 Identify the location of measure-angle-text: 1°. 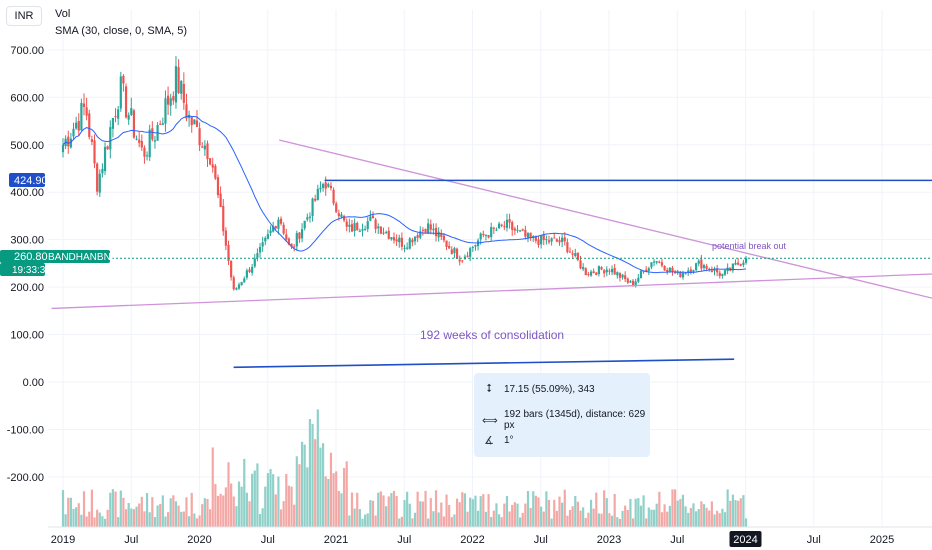
(509, 440).